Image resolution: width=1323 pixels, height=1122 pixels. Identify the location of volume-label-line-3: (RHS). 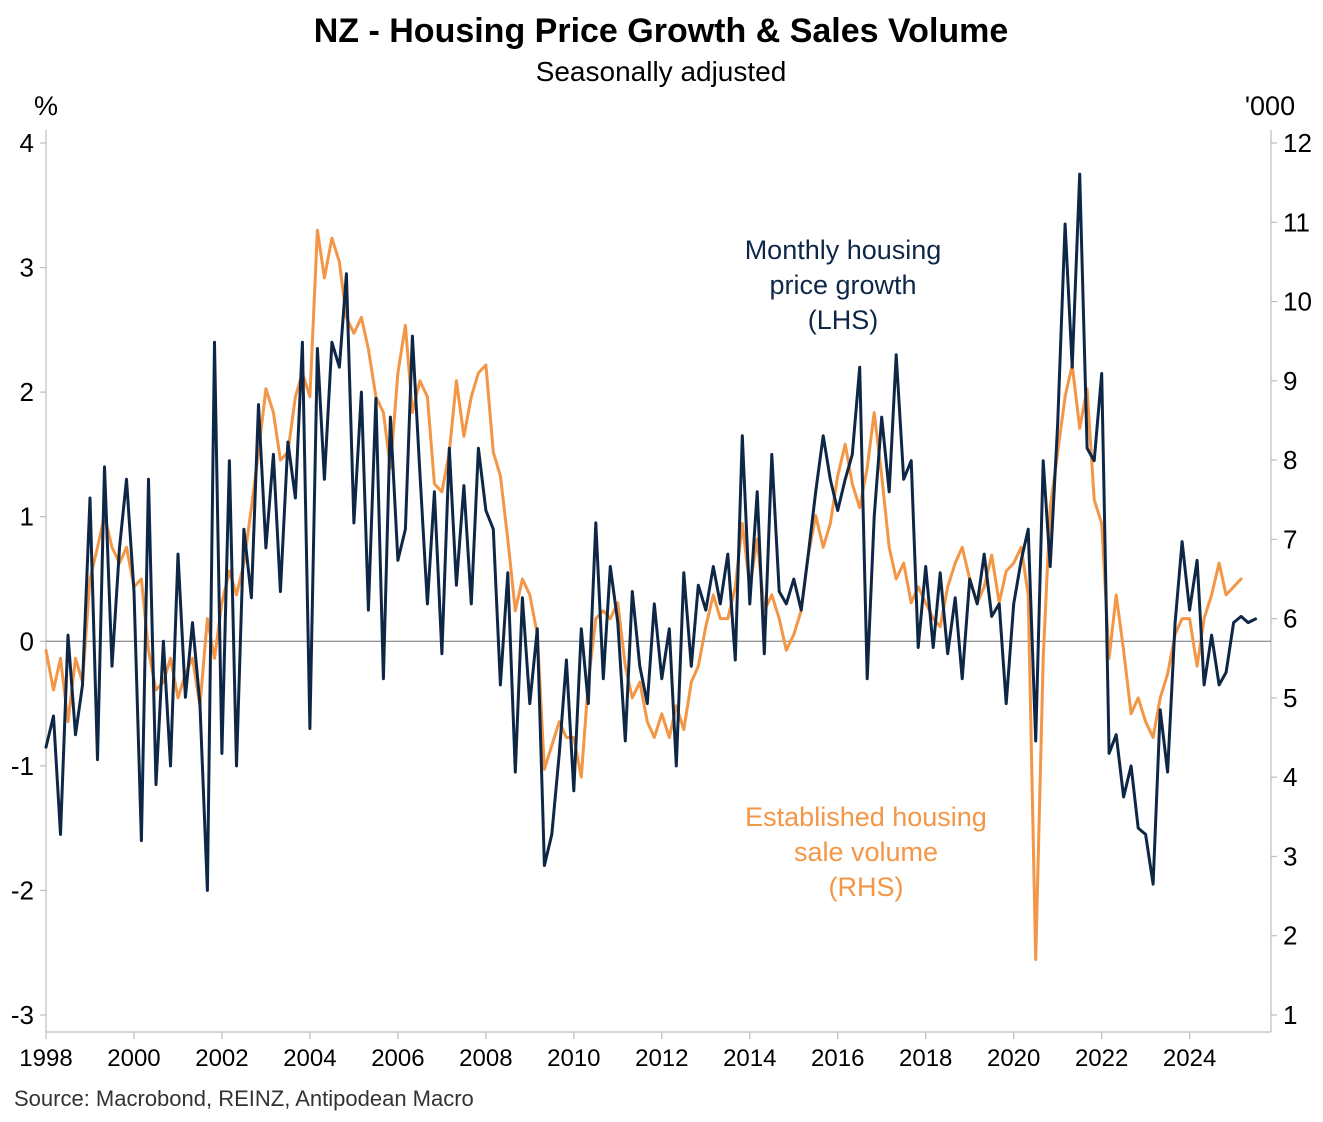
(866, 887).